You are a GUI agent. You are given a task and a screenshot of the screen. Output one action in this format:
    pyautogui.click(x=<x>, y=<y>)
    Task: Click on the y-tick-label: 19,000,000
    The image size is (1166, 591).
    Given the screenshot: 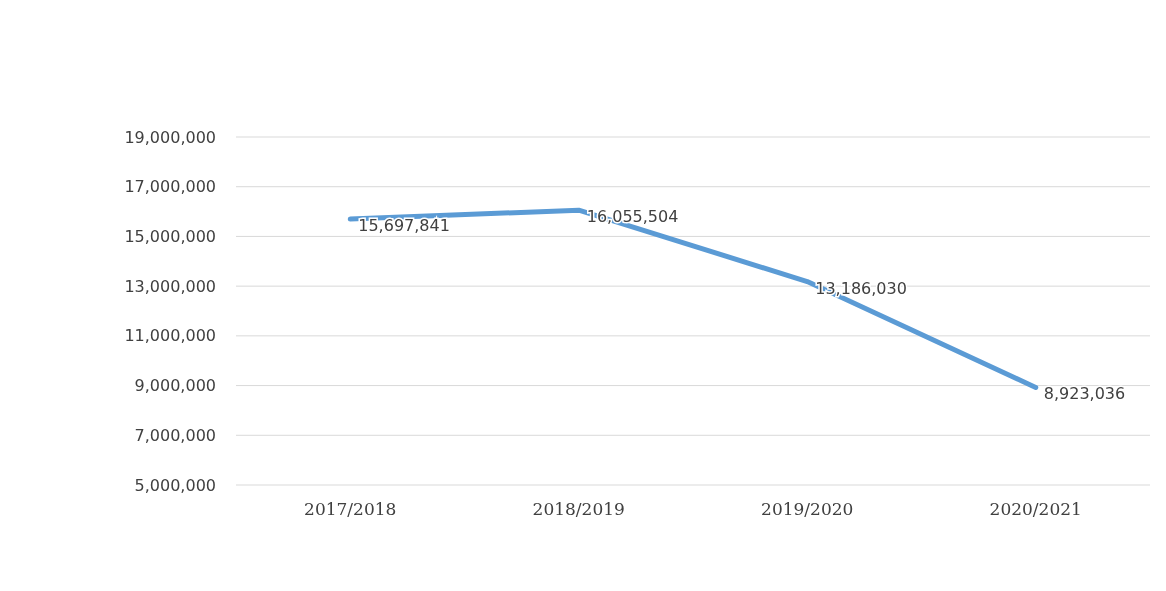 What is the action you would take?
    pyautogui.click(x=170, y=137)
    